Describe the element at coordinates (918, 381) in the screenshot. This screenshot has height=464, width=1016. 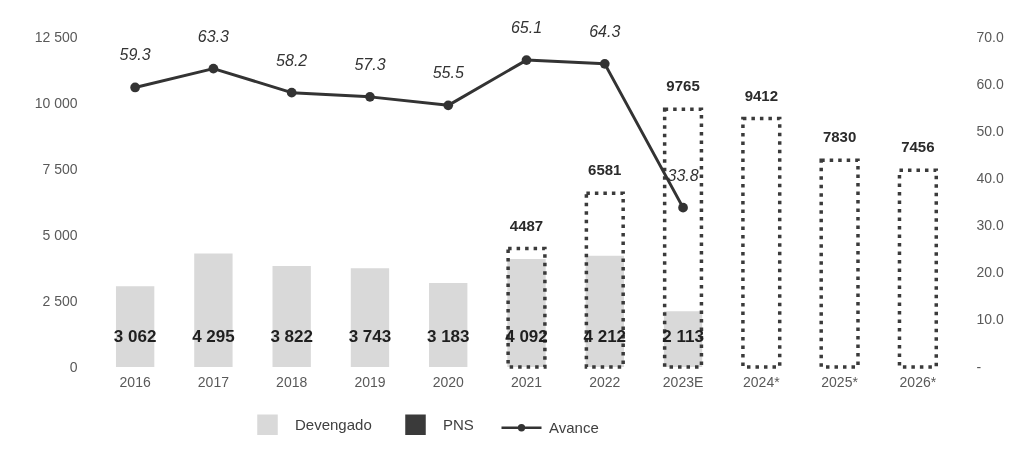
I see `x-tick-label: 2026*` at that location.